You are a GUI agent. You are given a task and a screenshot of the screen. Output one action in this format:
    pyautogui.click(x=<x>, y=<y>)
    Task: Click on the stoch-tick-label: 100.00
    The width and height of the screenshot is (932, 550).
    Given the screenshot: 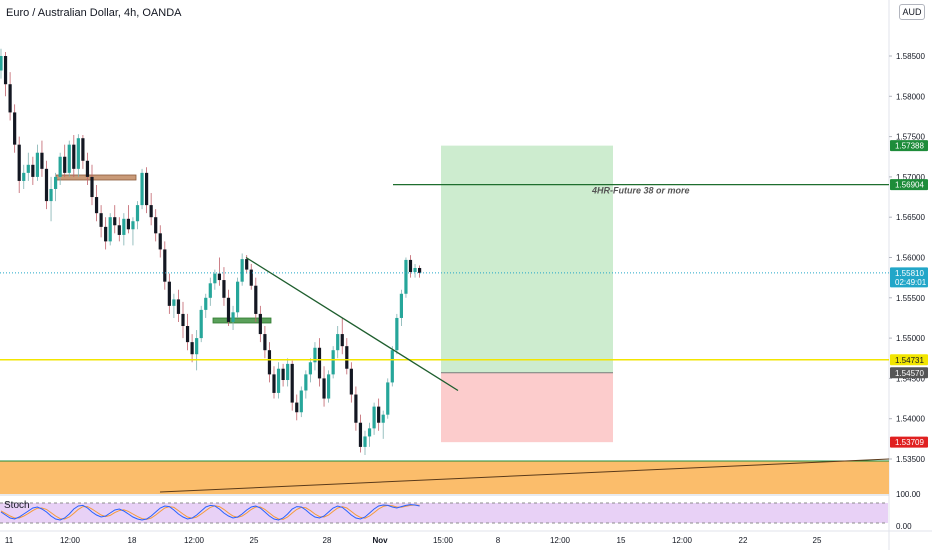 What is the action you would take?
    pyautogui.click(x=908, y=494)
    